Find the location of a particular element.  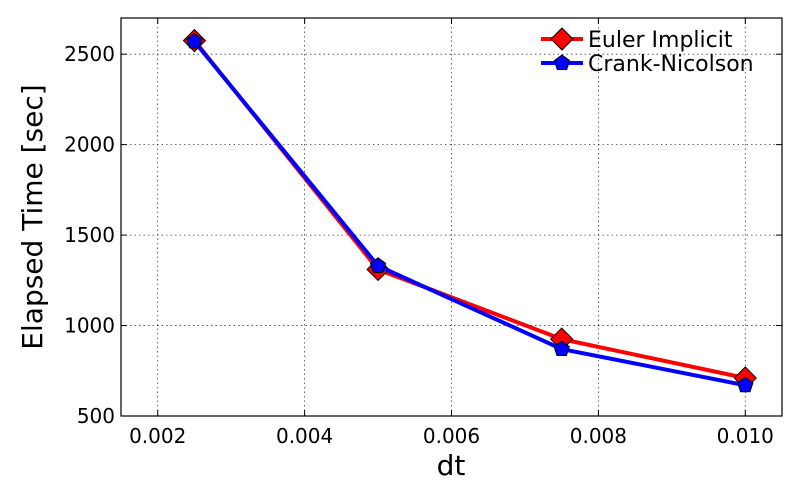

x-axis-title: dt is located at coordinates (451, 465).